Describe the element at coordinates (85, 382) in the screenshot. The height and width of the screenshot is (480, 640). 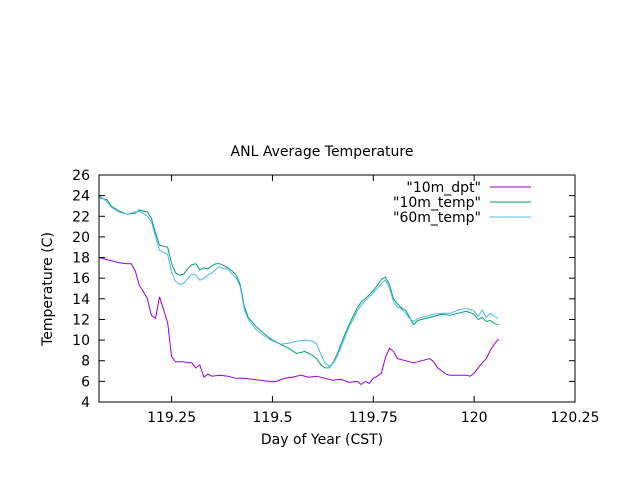
I see `y-tick-label: 6` at that location.